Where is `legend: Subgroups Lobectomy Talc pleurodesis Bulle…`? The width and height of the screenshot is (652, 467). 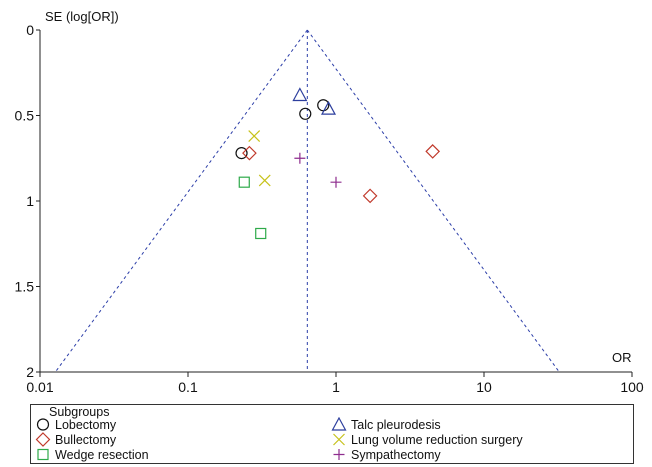
legend: Subgroups Lobectomy Talc pleurodesis Bulle… is located at coordinates (332, 434).